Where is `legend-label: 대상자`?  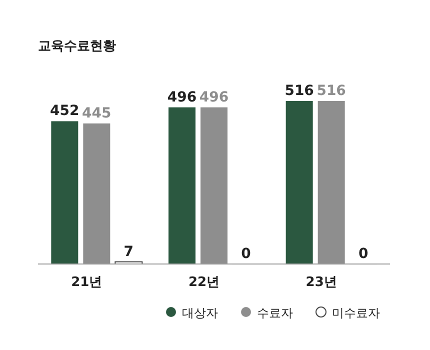
legend-label: 대상자 is located at coordinates (200, 313).